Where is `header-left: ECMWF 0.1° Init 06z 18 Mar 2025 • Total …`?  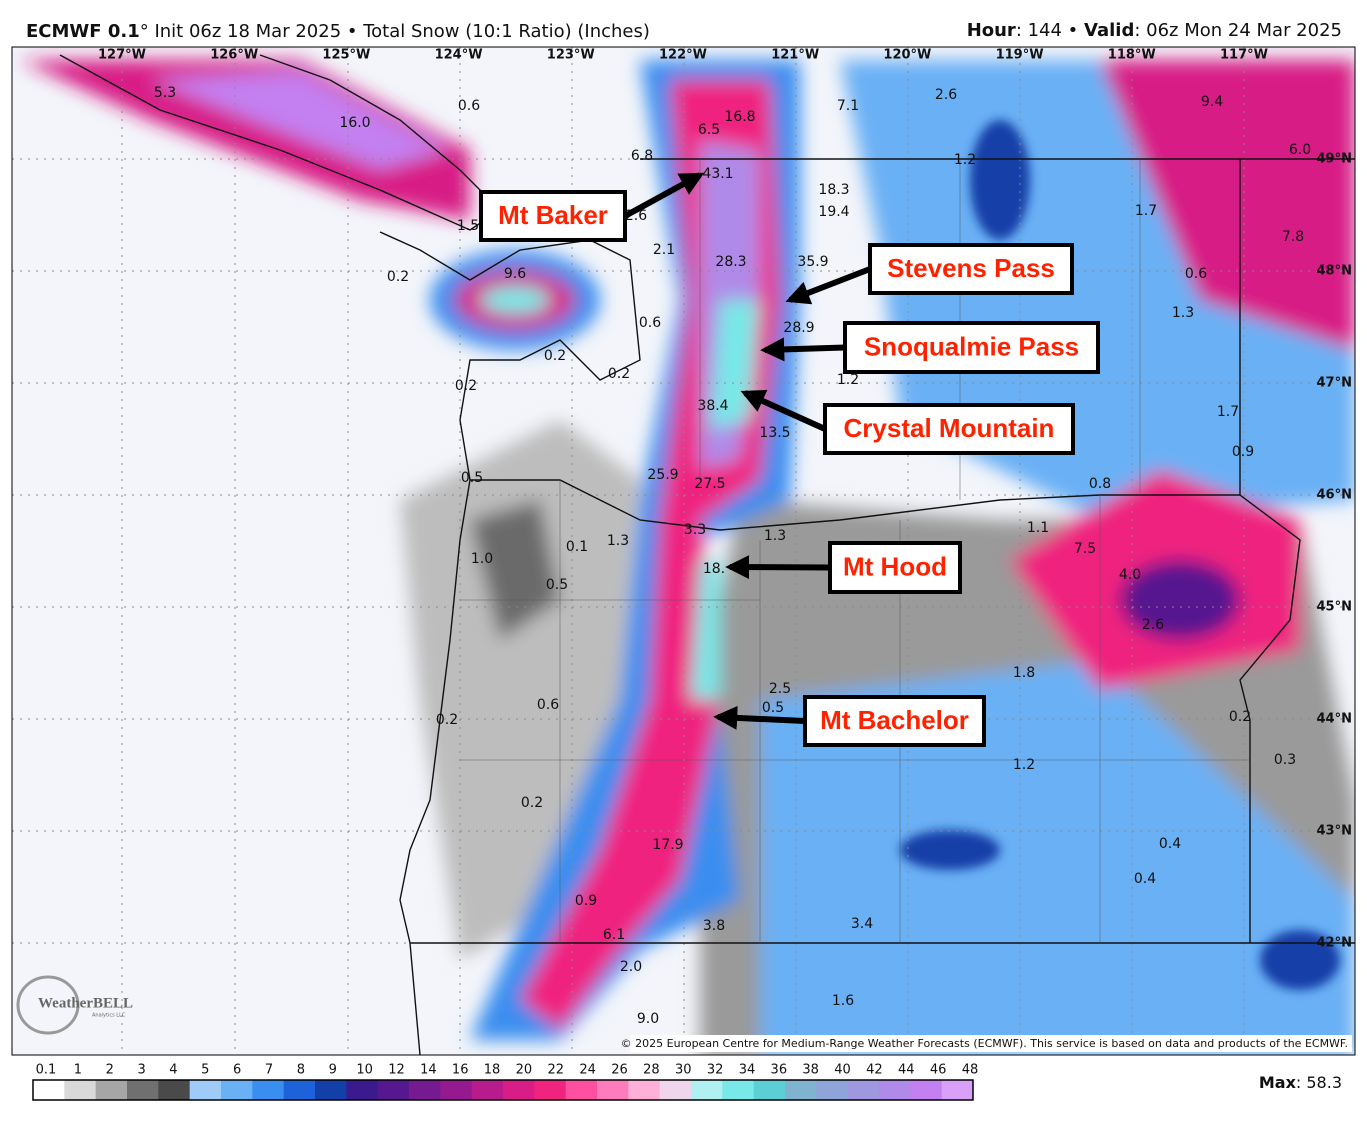
header-left: ECMWF 0.1° Init 06z 18 Mar 2025 • Total … is located at coordinates (338, 31).